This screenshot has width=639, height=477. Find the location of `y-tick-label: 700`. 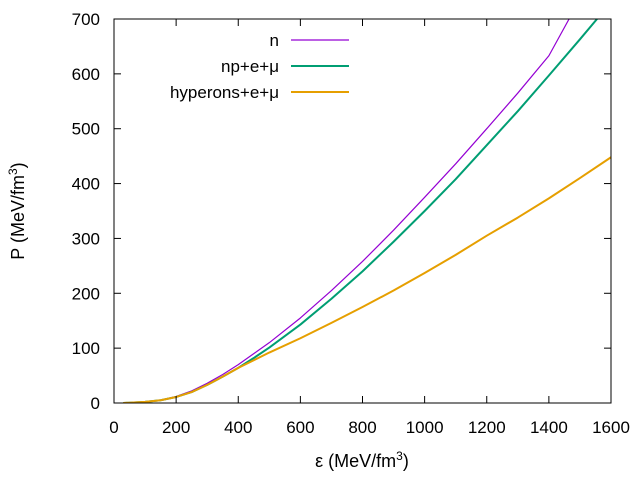

y-tick-label: 700 is located at coordinates (86, 19).